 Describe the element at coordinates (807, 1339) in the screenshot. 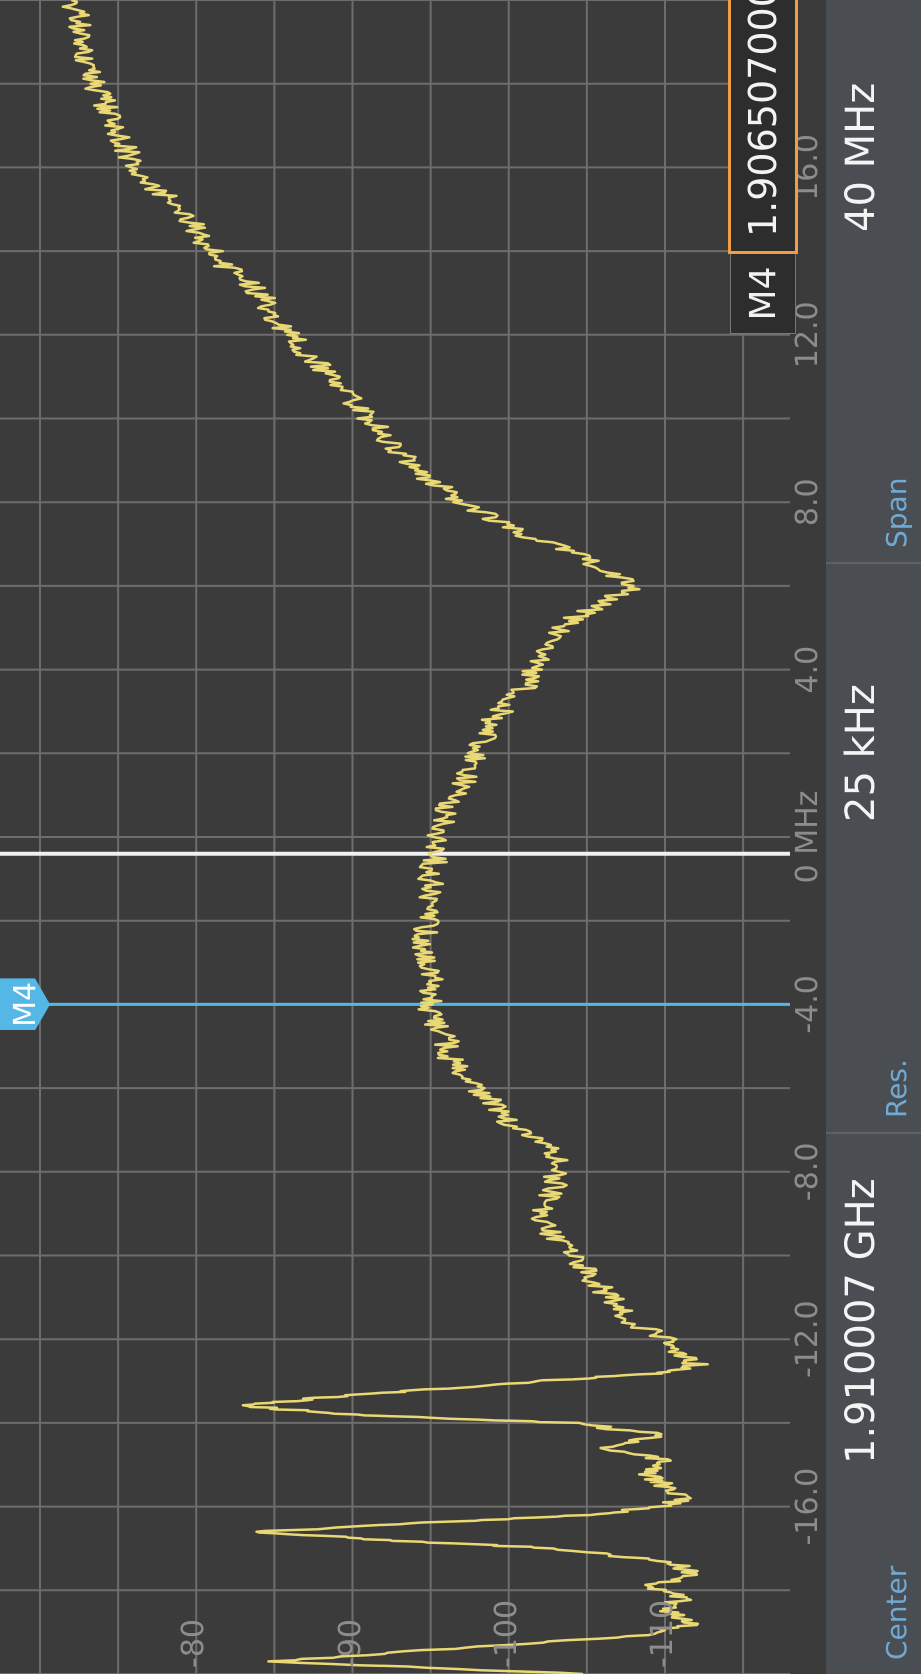

I see `x-tick-label: -12.0` at that location.